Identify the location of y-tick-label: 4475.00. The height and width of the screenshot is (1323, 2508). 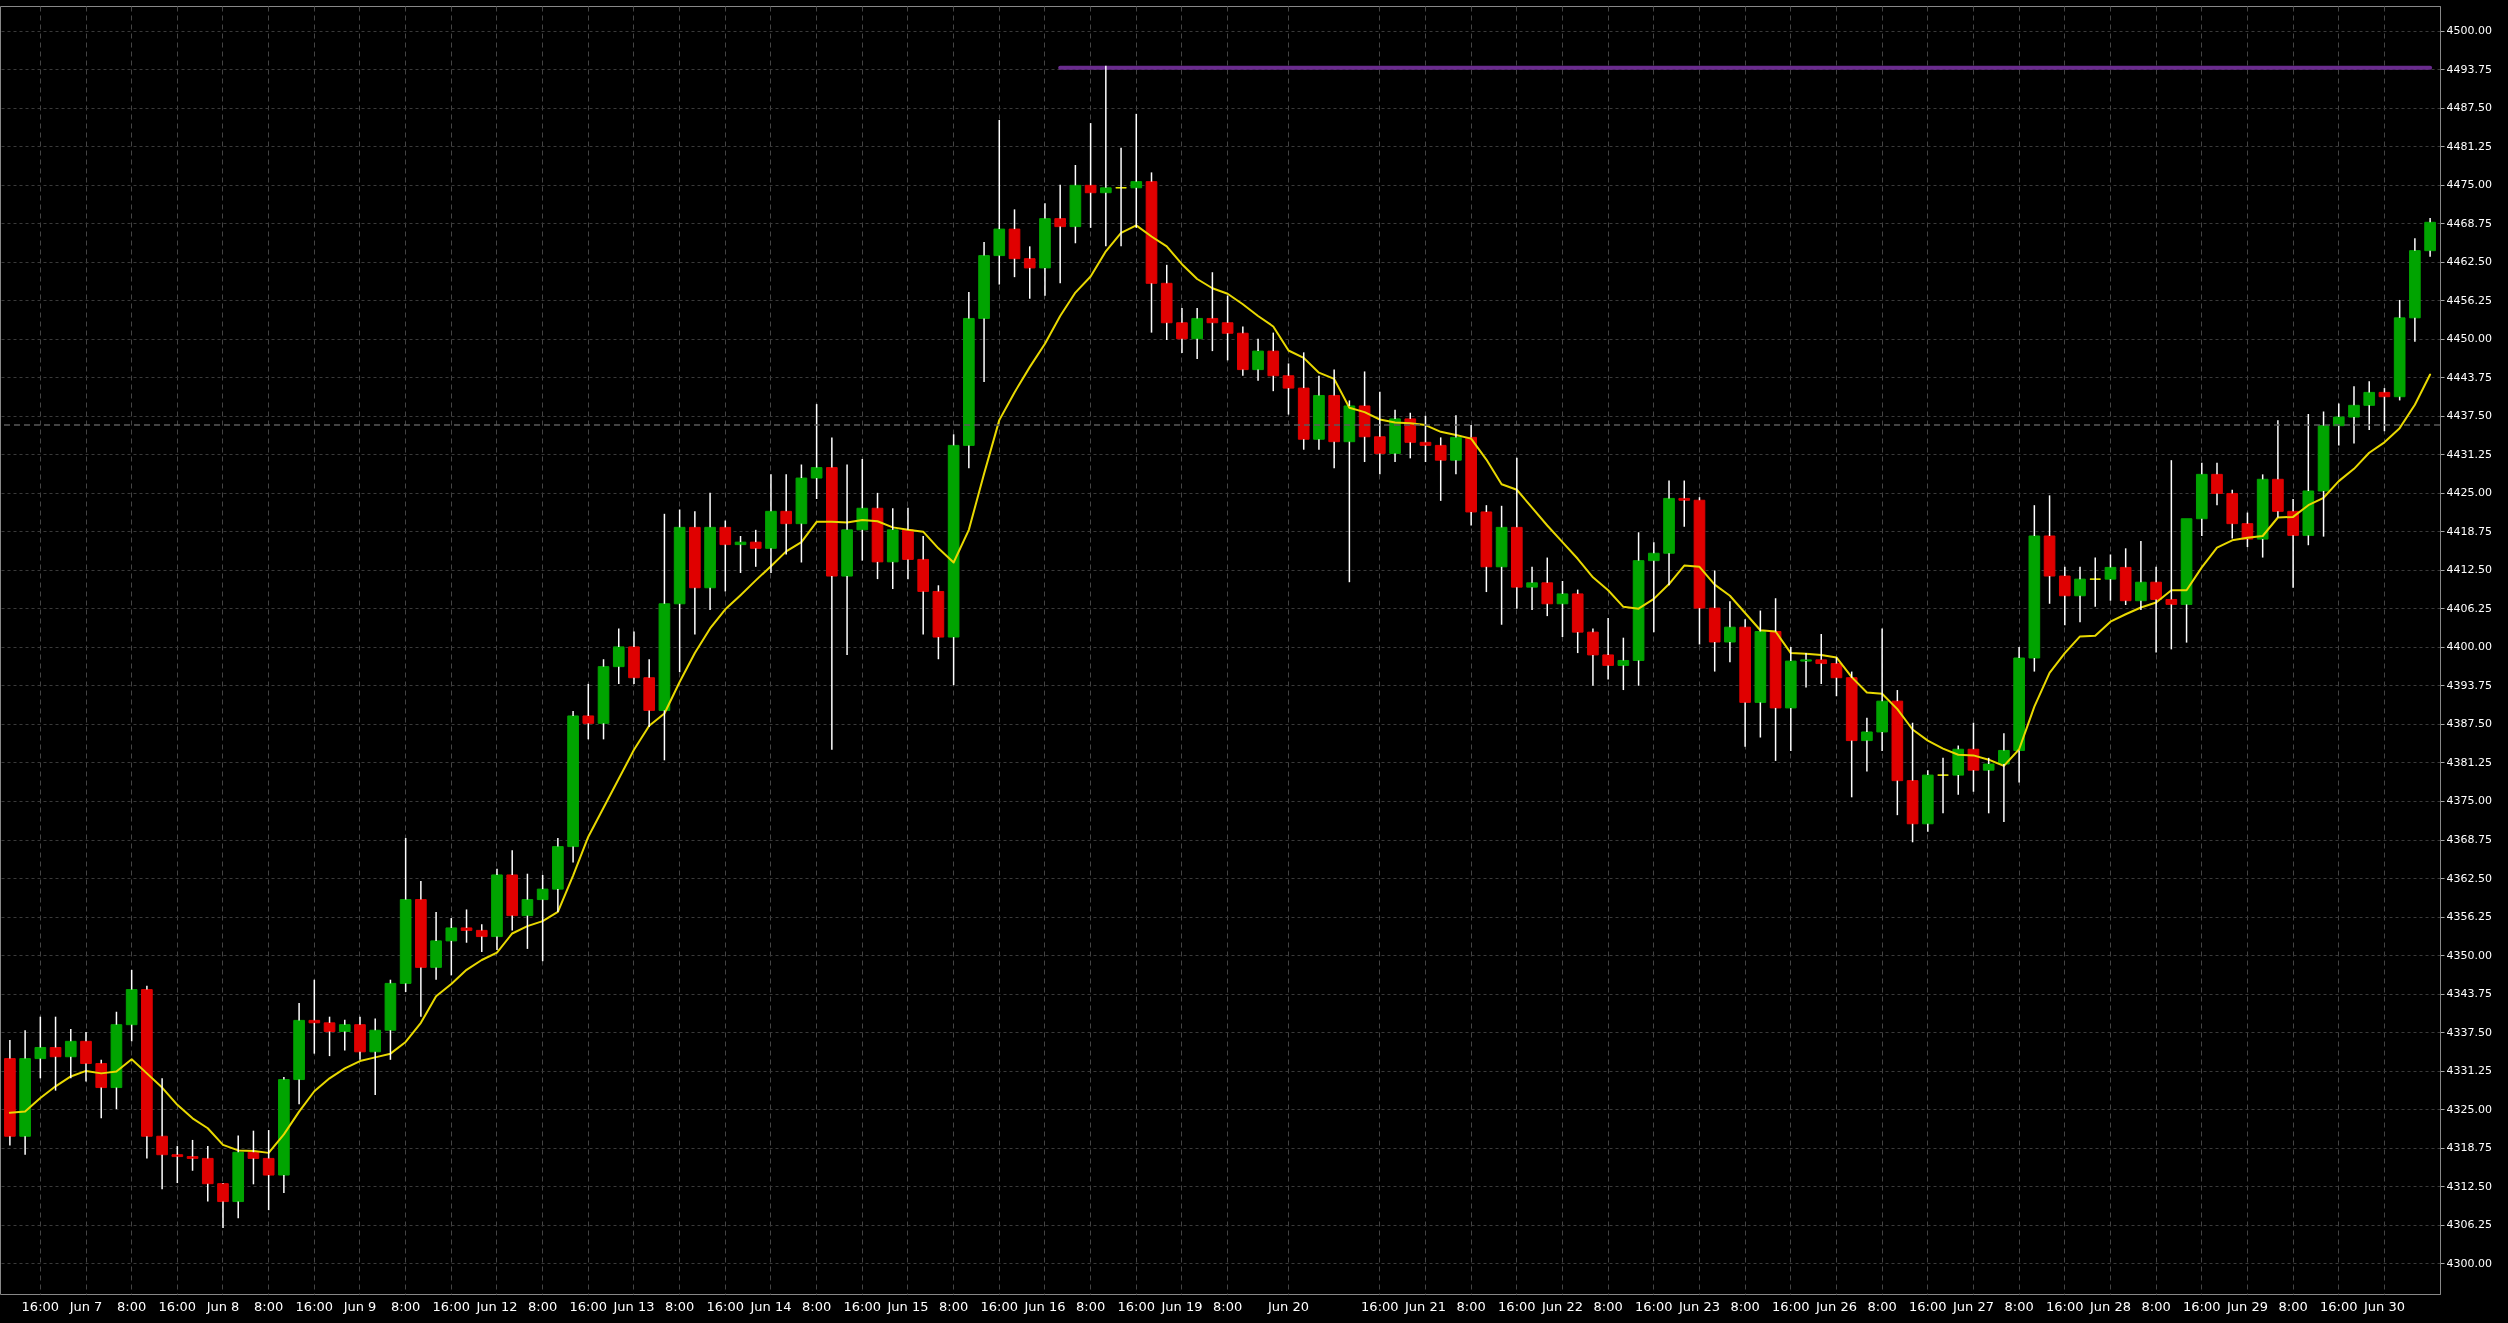
(2469, 185).